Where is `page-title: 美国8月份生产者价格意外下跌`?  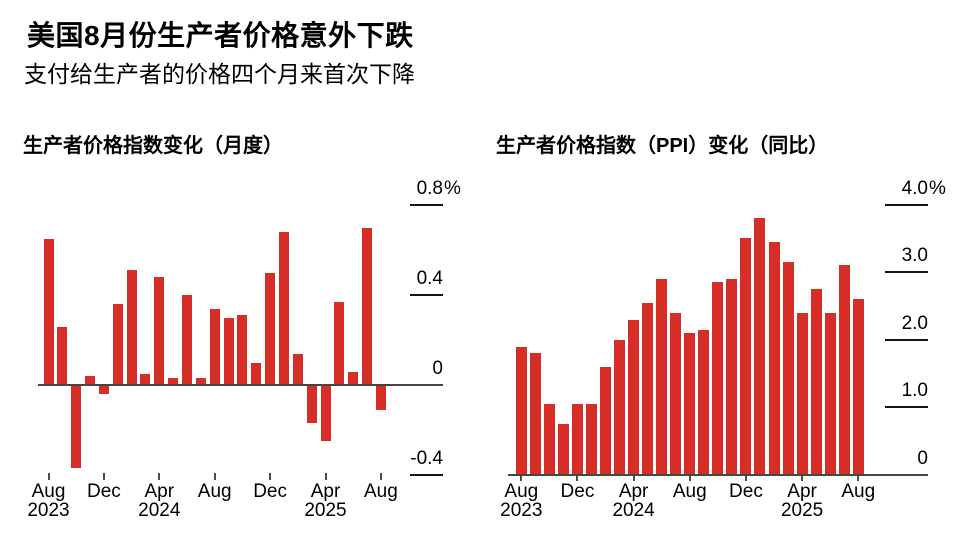
page-title: 美国8月份生产者价格意外下跌 is located at coordinates (220, 35).